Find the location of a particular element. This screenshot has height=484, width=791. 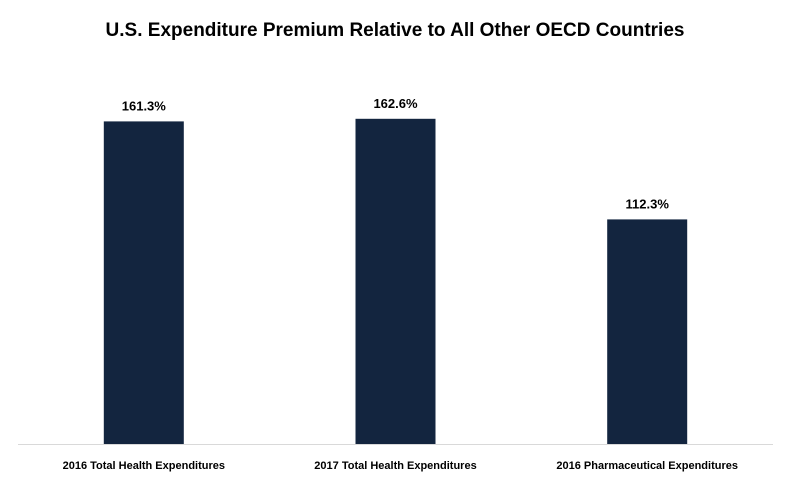

x-tick-label-1: 2016 Total Health Expenditures is located at coordinates (144, 466).